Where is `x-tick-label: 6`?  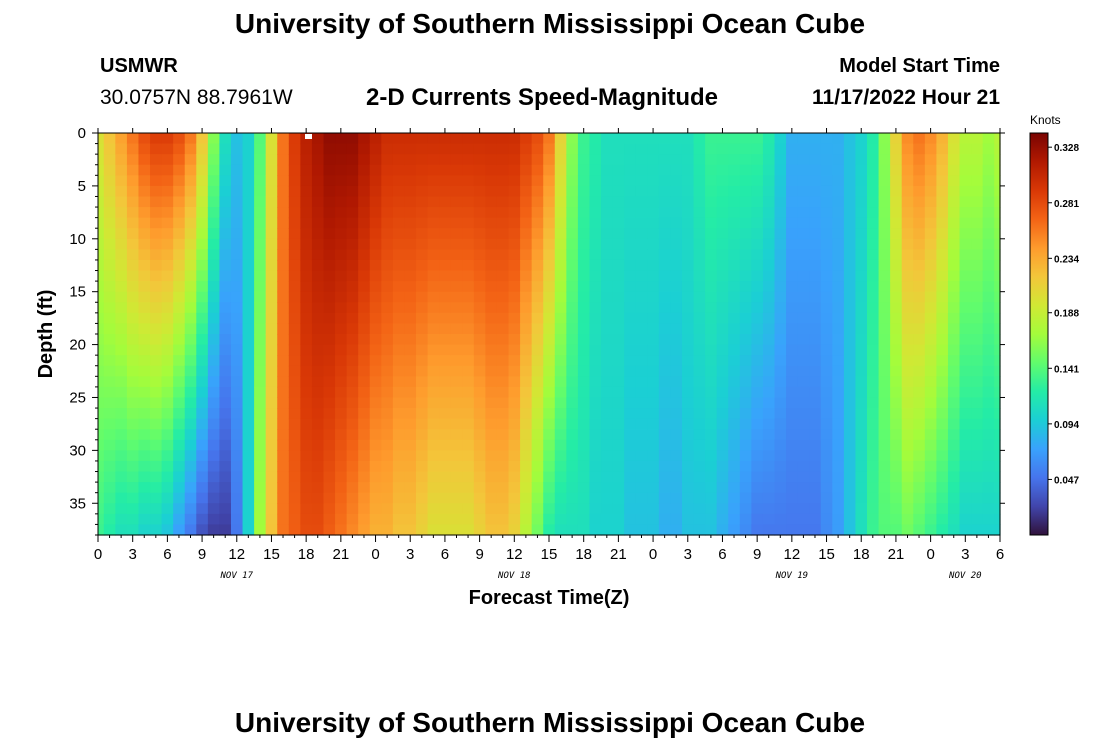
x-tick-label: 6 is located at coordinates (1000, 554).